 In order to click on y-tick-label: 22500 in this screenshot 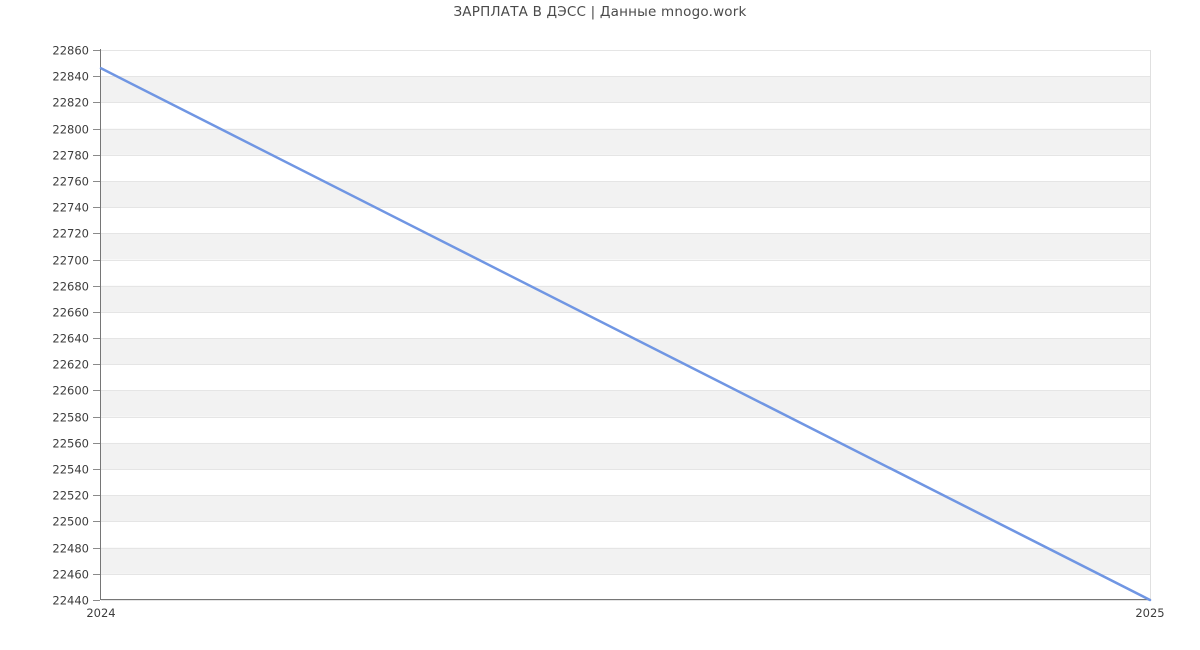, I will do `click(70, 522)`.